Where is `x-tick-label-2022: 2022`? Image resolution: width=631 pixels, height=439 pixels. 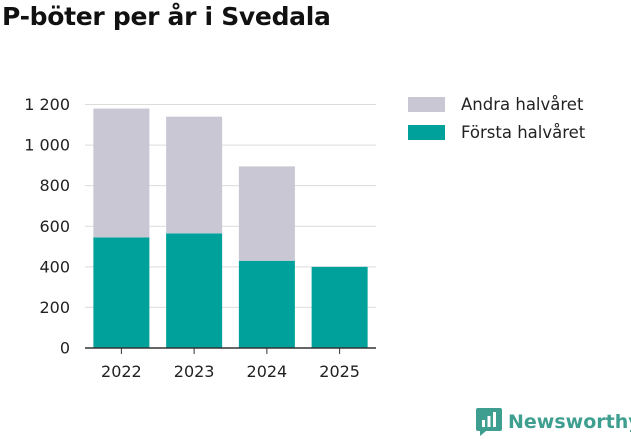
x-tick-label-2022: 2022 is located at coordinates (121, 371).